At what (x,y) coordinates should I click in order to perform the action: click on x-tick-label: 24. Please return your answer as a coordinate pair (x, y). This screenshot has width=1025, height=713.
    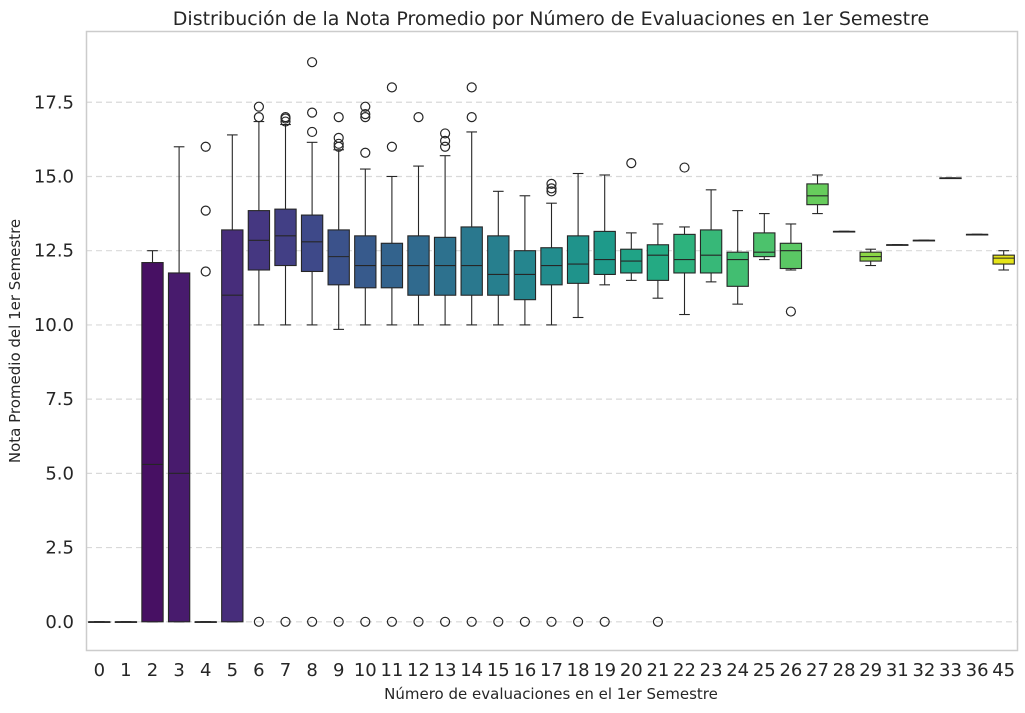
    Looking at the image, I should click on (737, 670).